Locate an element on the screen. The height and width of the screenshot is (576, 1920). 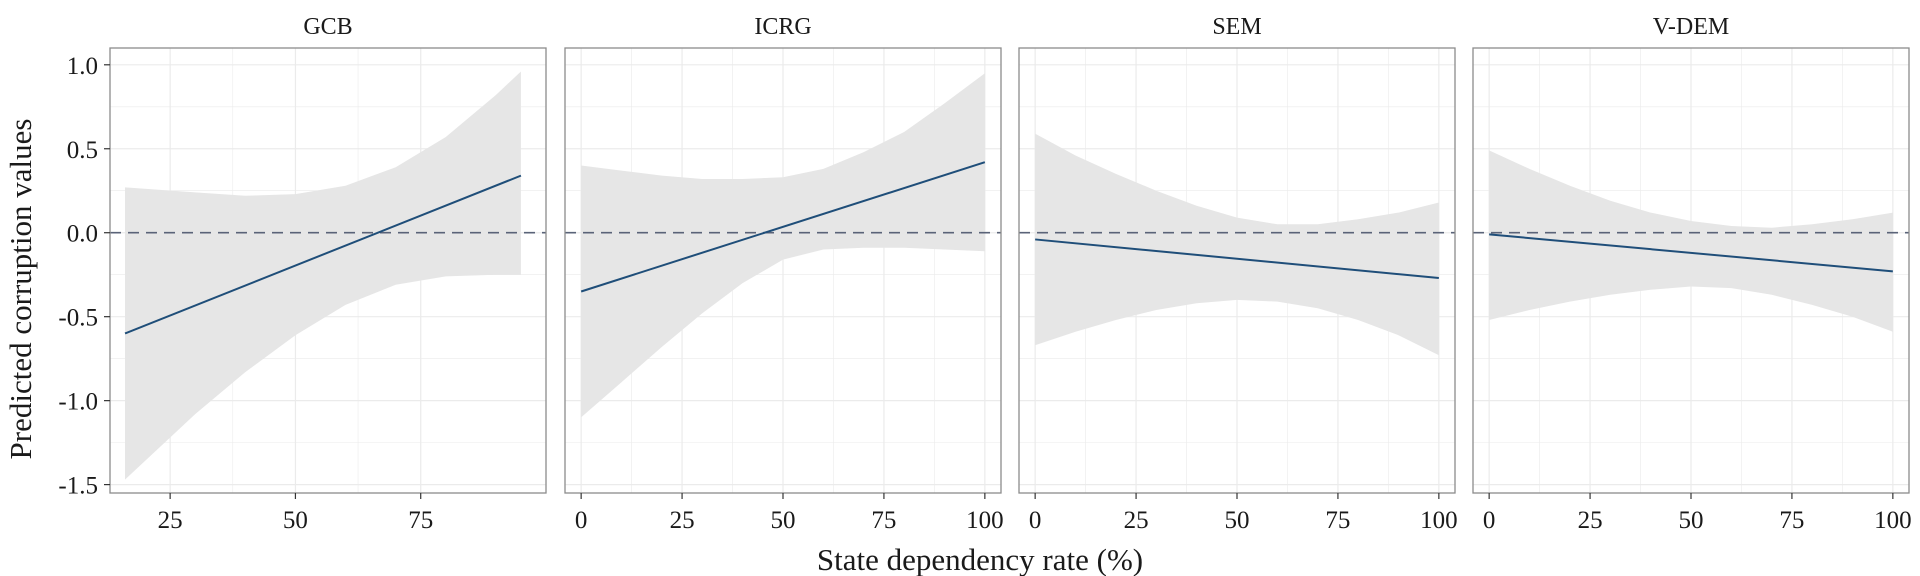
y-tick-label: -1.0 is located at coordinates (78, 402).